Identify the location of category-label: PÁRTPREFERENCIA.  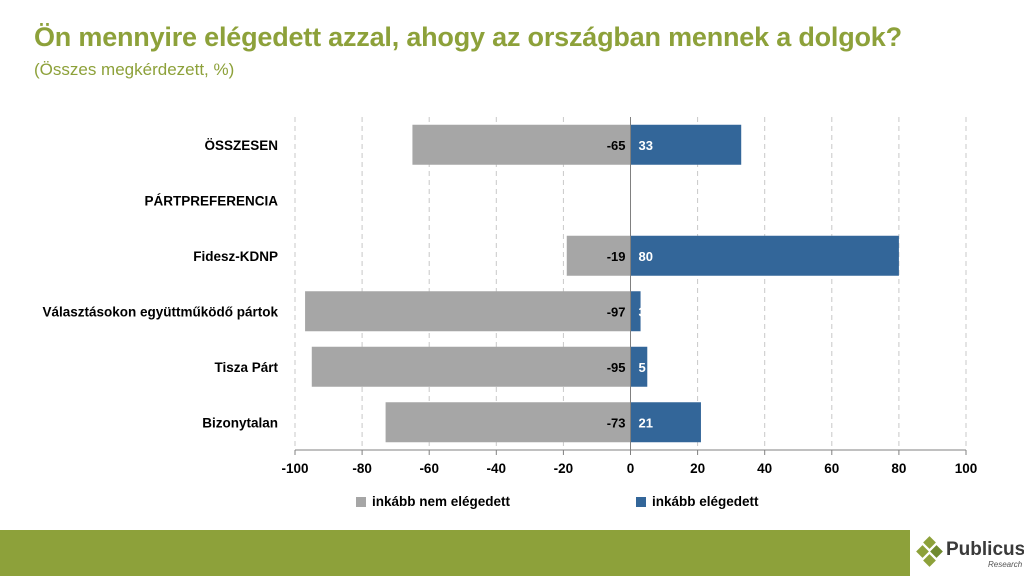
(211, 200).